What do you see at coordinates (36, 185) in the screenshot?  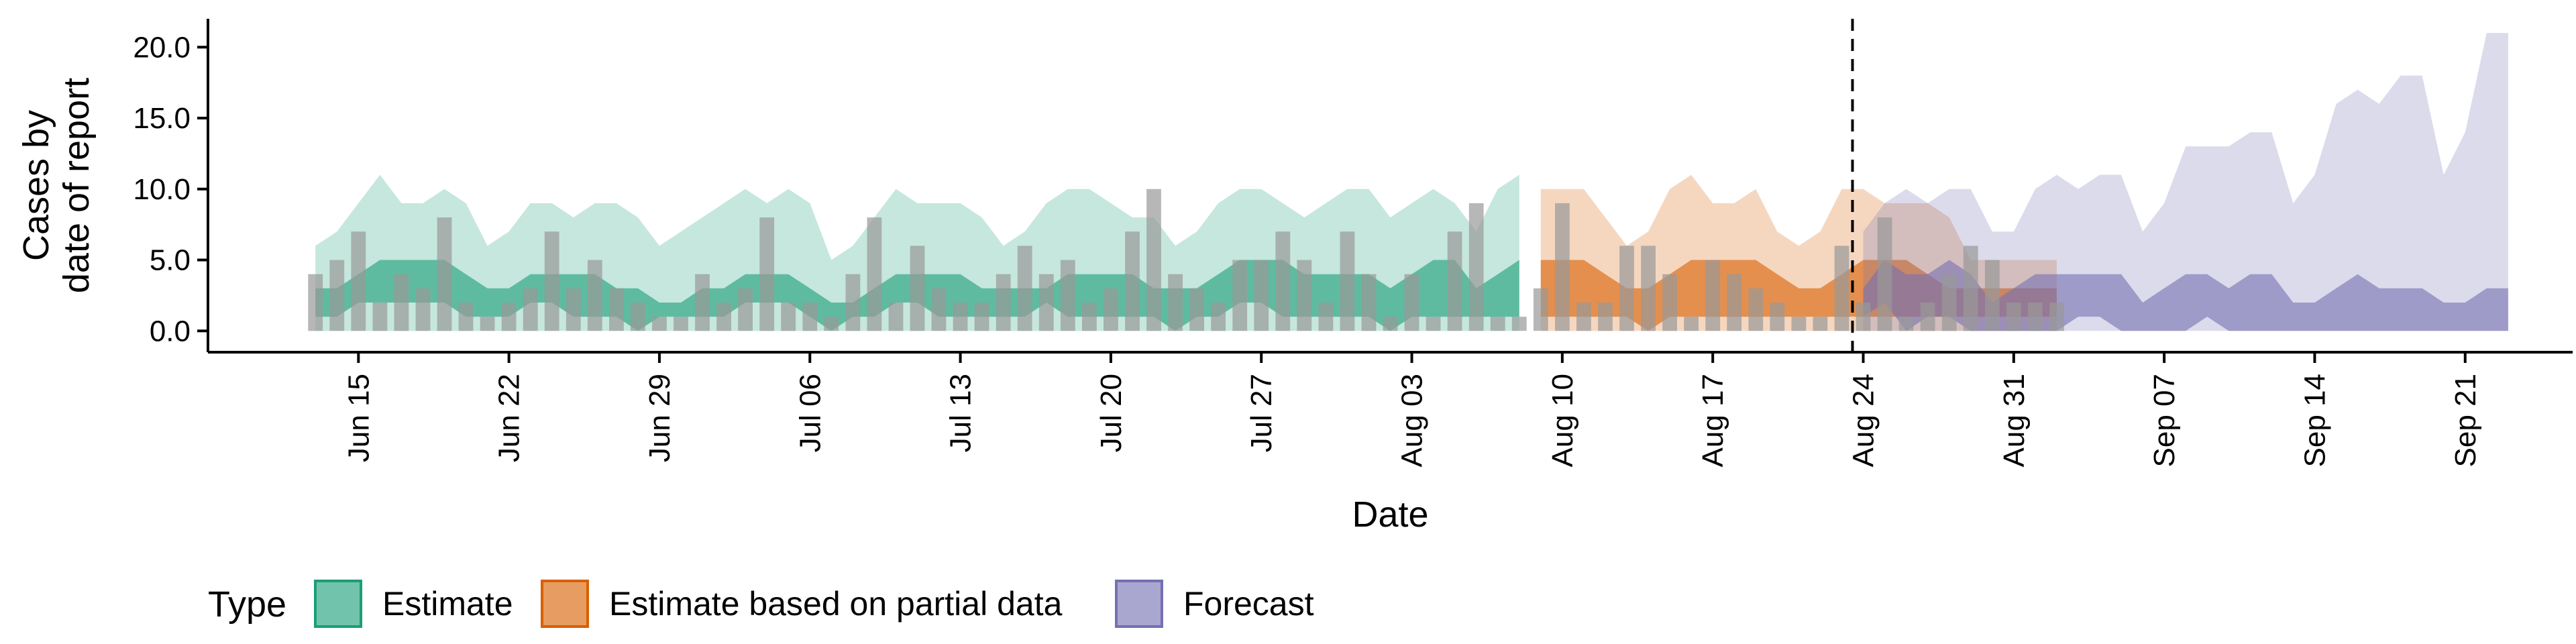 I see `y-axis-title-line-1: Cases by` at bounding box center [36, 185].